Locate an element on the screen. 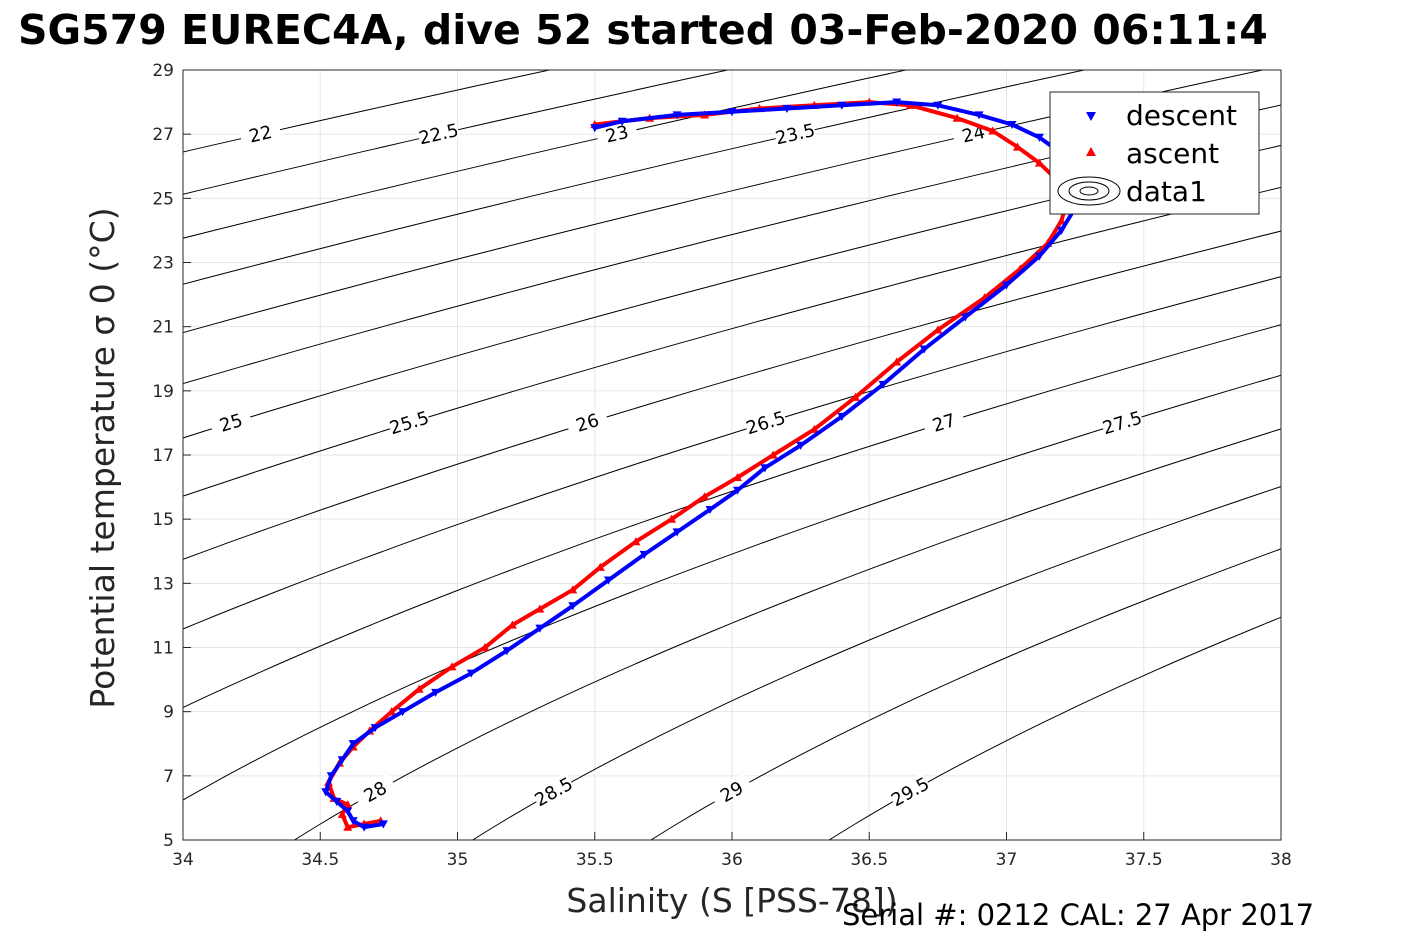 The width and height of the screenshot is (1417, 945). legend-descent-marker is located at coordinates (1091, 116).